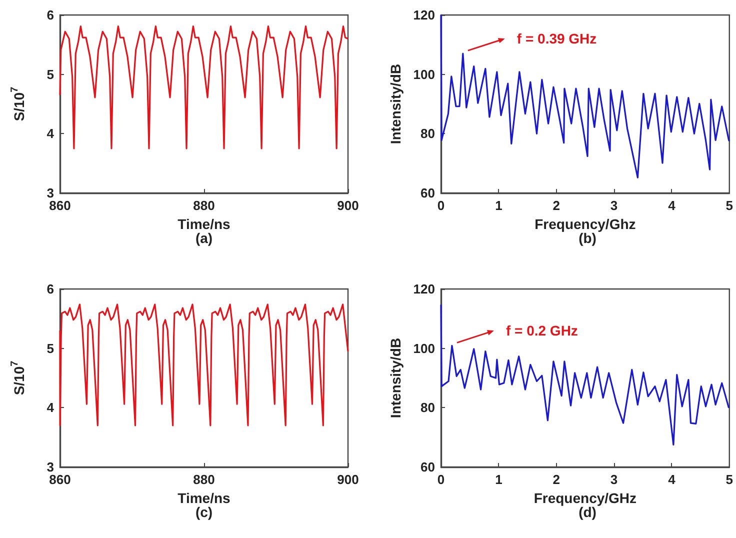  I want to click on annotation: f = 0.39 GHz, so click(556, 38).